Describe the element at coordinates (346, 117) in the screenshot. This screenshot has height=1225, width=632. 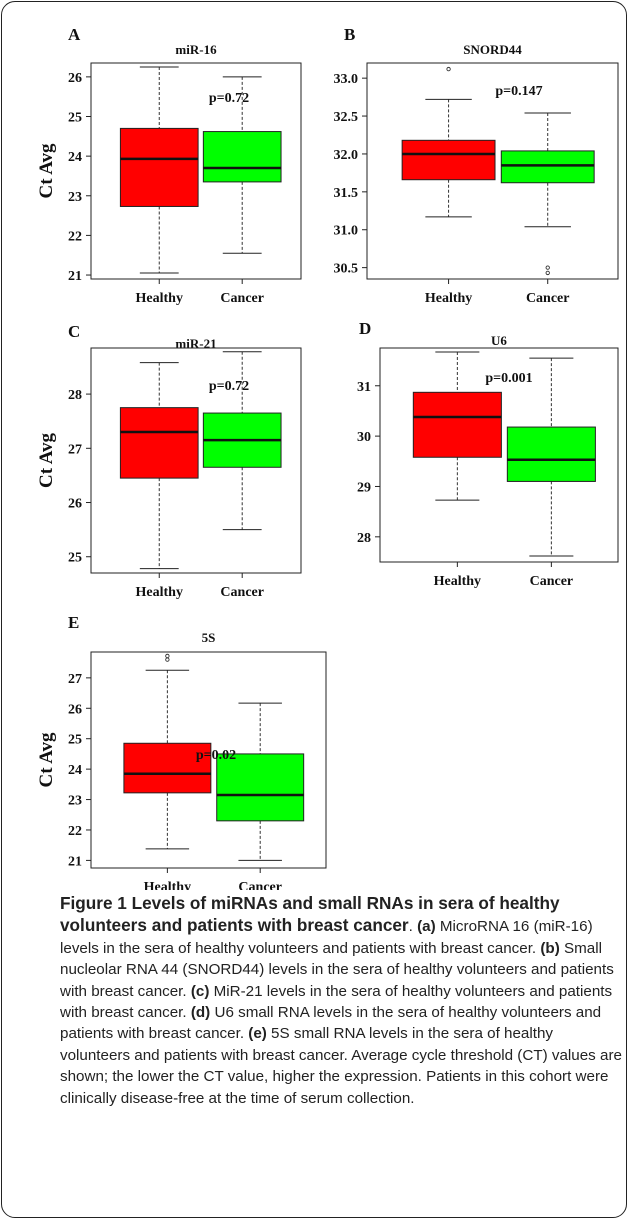
I see `y-tick-label: 32.5` at that location.